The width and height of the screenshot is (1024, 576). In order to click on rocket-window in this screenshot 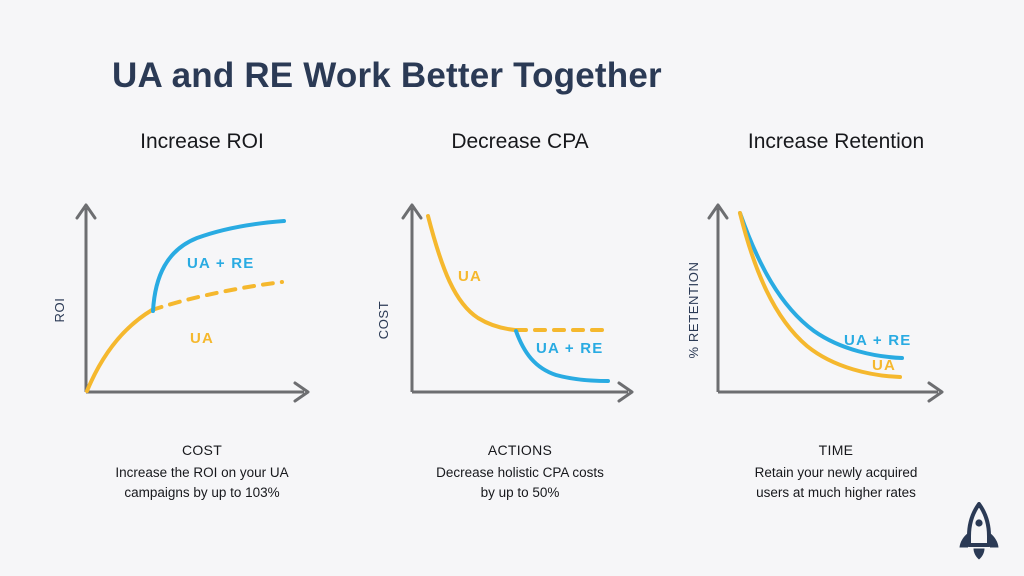, I will do `click(979, 523)`.